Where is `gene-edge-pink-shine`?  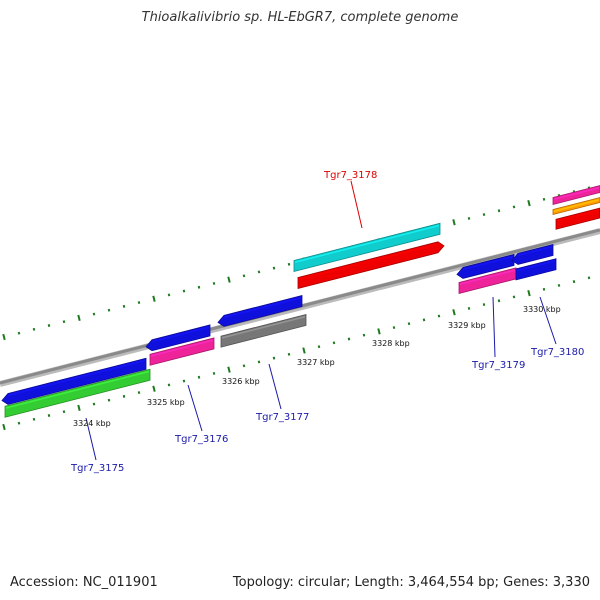
gene-edge-pink-shine is located at coordinates (576, 193).